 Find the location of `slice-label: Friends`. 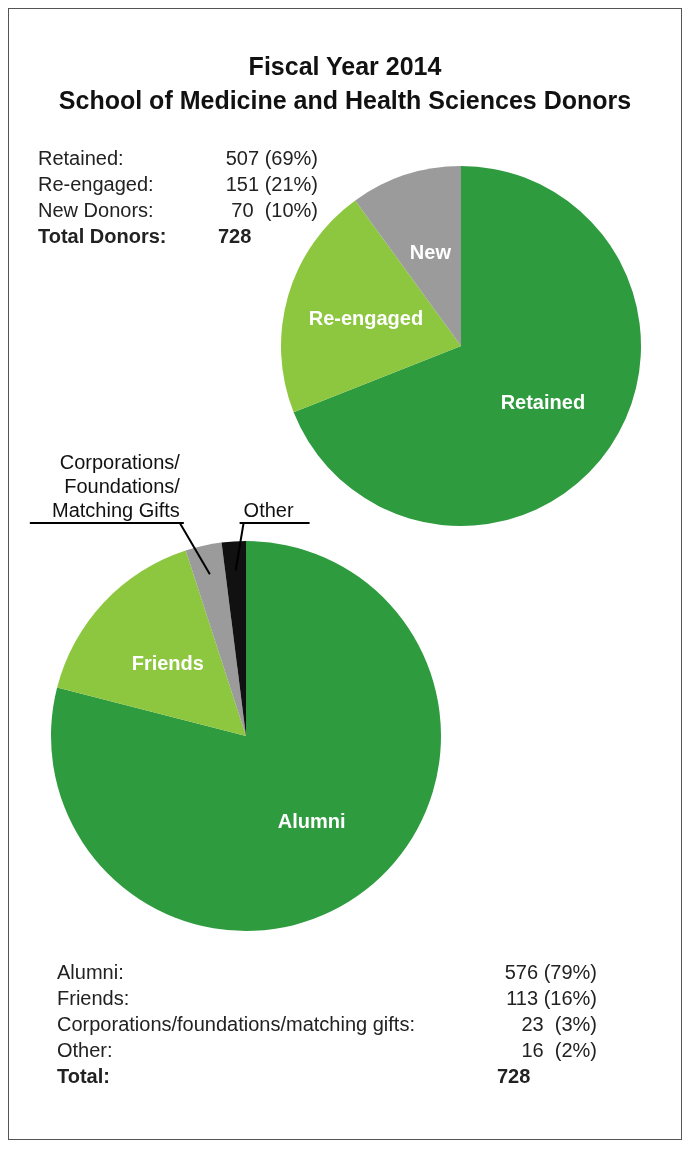

slice-label: Friends is located at coordinates (167, 662).